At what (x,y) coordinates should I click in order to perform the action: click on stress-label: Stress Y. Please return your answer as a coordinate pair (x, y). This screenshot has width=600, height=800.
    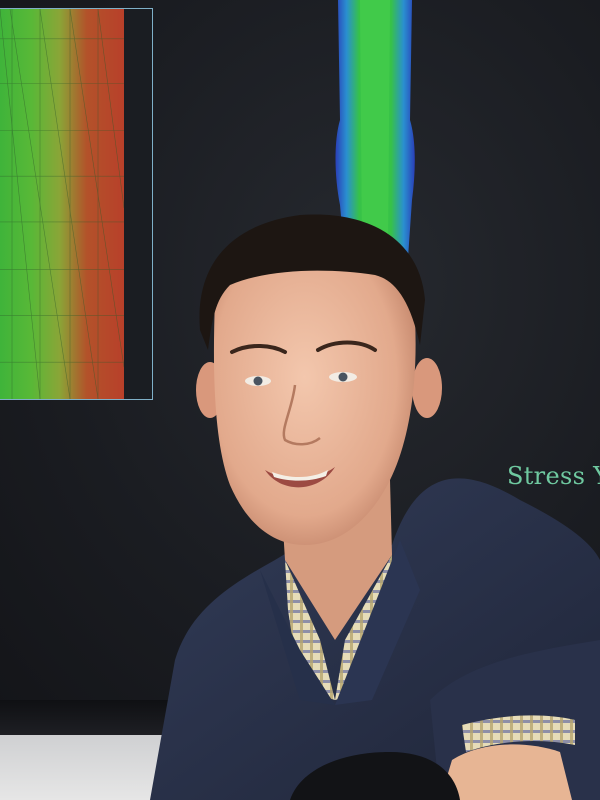
    Looking at the image, I should click on (553, 476).